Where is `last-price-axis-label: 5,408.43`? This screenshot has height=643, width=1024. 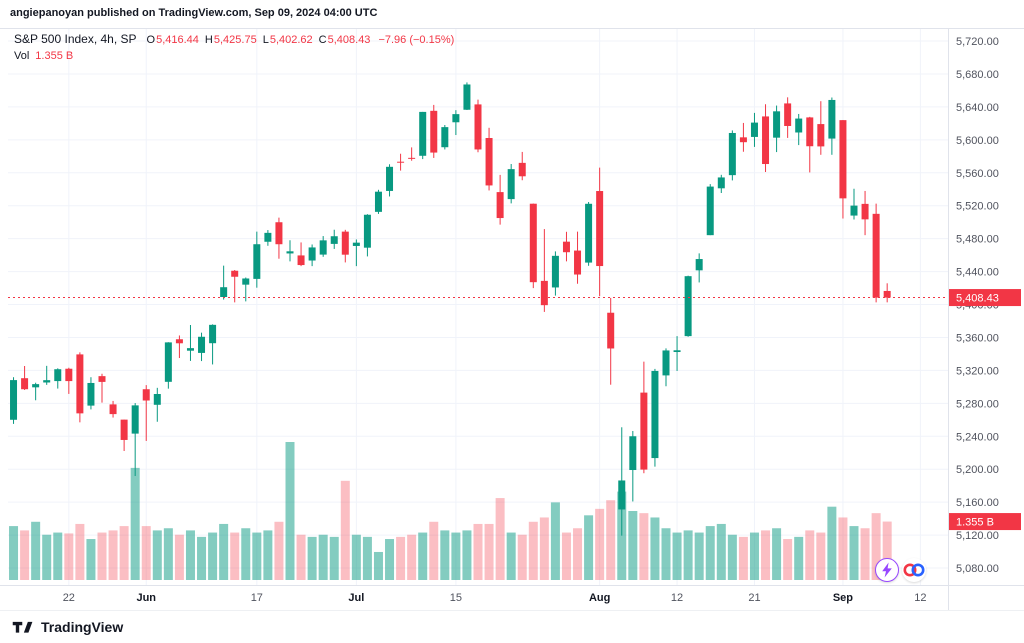
last-price-axis-label: 5,408.43 is located at coordinates (985, 298).